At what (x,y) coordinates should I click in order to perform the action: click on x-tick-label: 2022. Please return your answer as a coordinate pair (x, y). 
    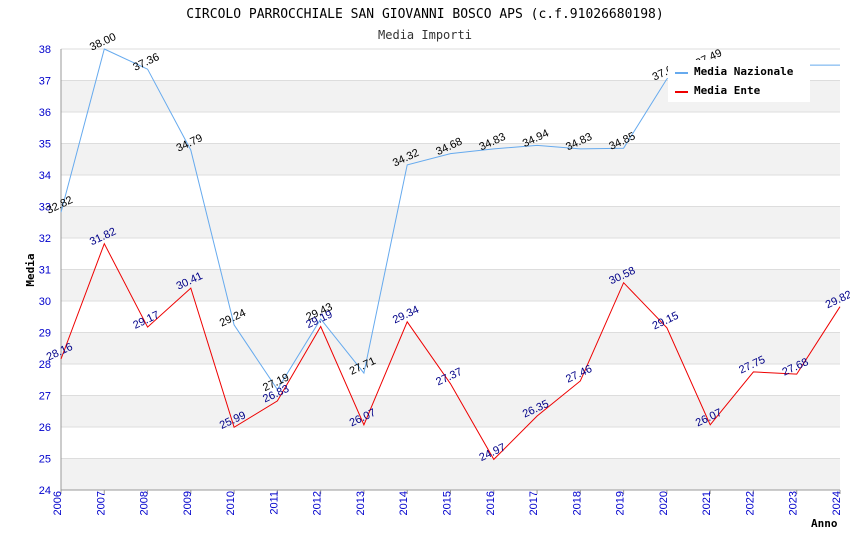
    Looking at the image, I should click on (750, 503).